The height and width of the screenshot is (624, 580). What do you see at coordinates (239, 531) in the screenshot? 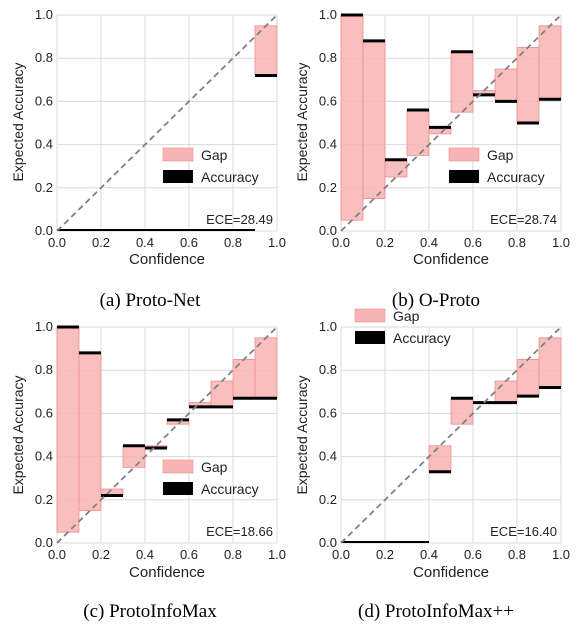
I see `ece-label: ECE=18.66` at bounding box center [239, 531].